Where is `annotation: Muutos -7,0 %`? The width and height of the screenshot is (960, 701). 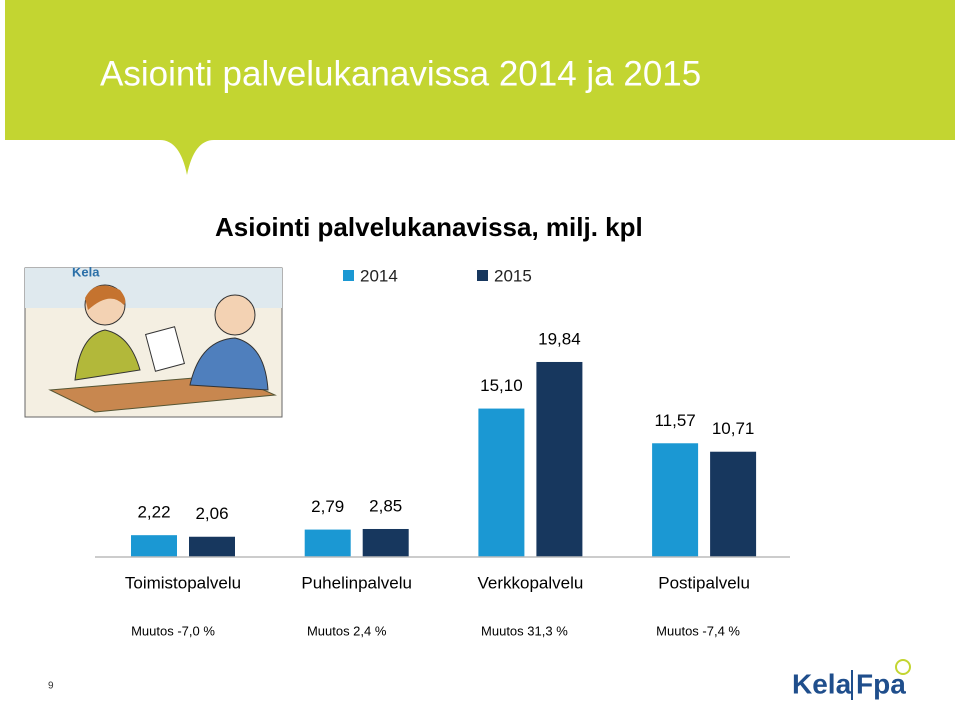
annotation: Muutos -7,0 % is located at coordinates (173, 630).